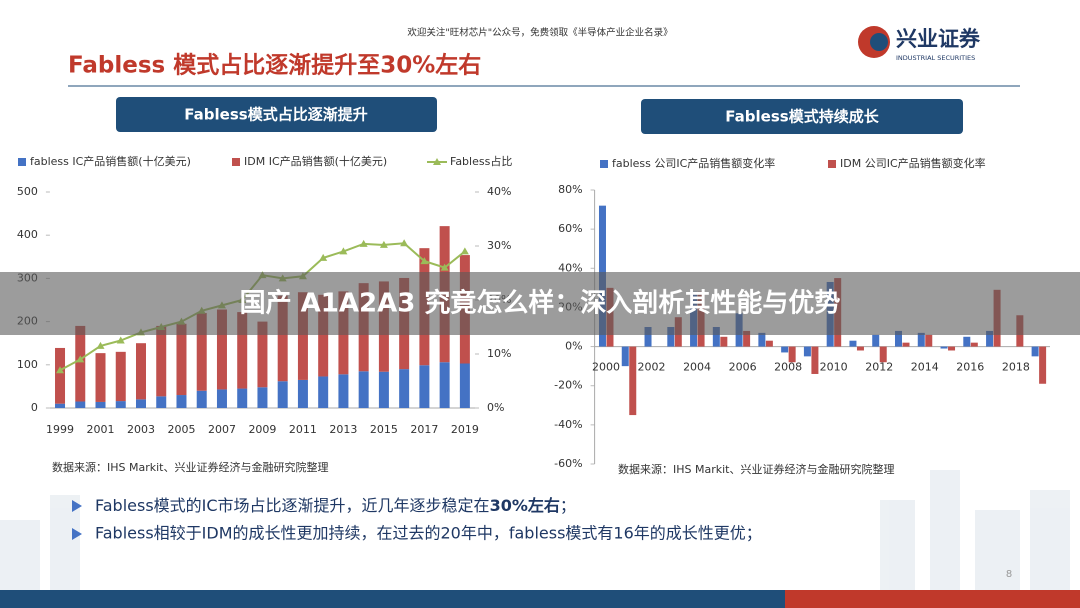 This screenshot has height=608, width=1080. I want to click on x-tick-label: 2018, so click(1016, 367).